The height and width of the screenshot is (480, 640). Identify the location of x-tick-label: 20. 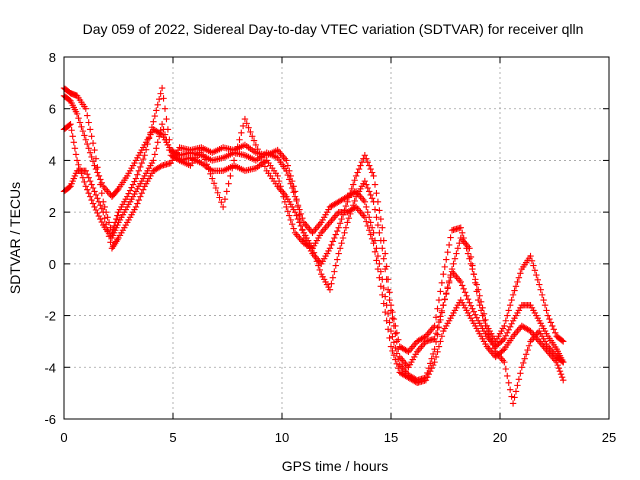
(500, 437).